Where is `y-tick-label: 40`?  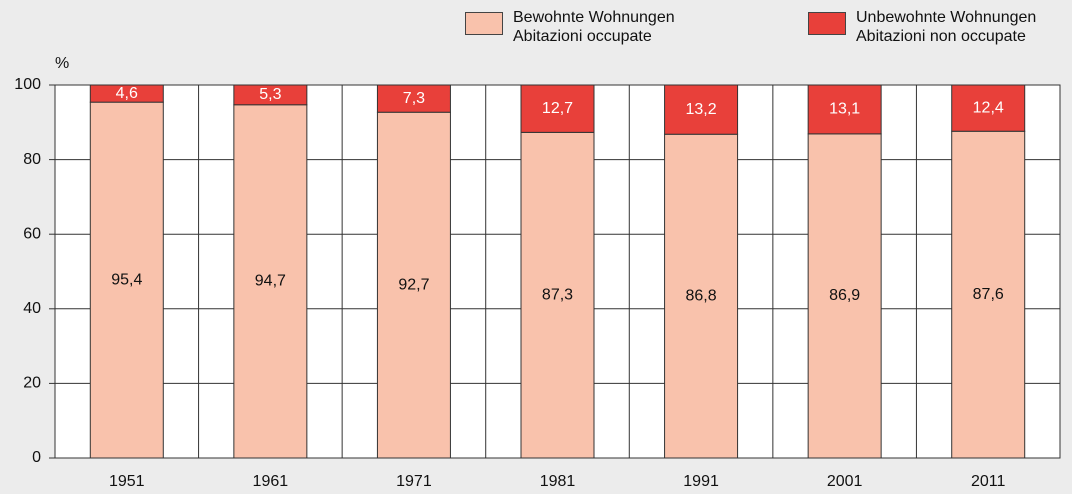
y-tick-label: 40 is located at coordinates (32, 308).